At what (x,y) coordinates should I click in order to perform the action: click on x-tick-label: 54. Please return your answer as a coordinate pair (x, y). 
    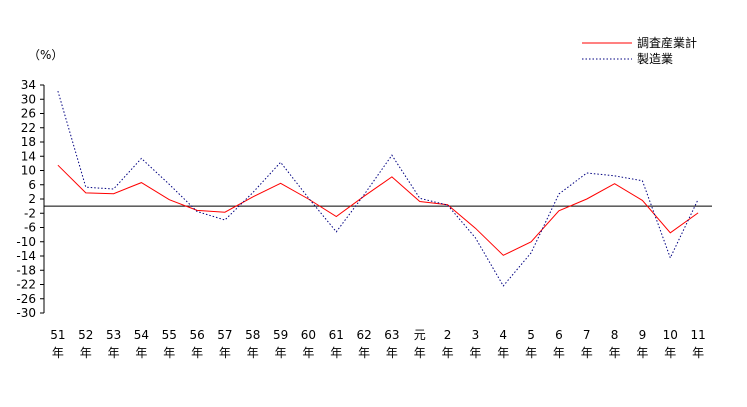
    Looking at the image, I should click on (141, 335).